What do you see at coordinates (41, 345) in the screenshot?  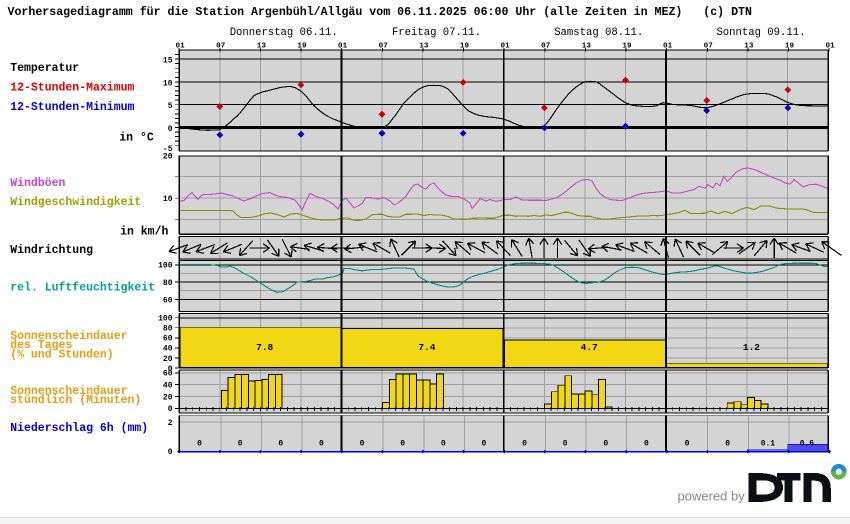 I see `svg-text: des Tages` at bounding box center [41, 345].